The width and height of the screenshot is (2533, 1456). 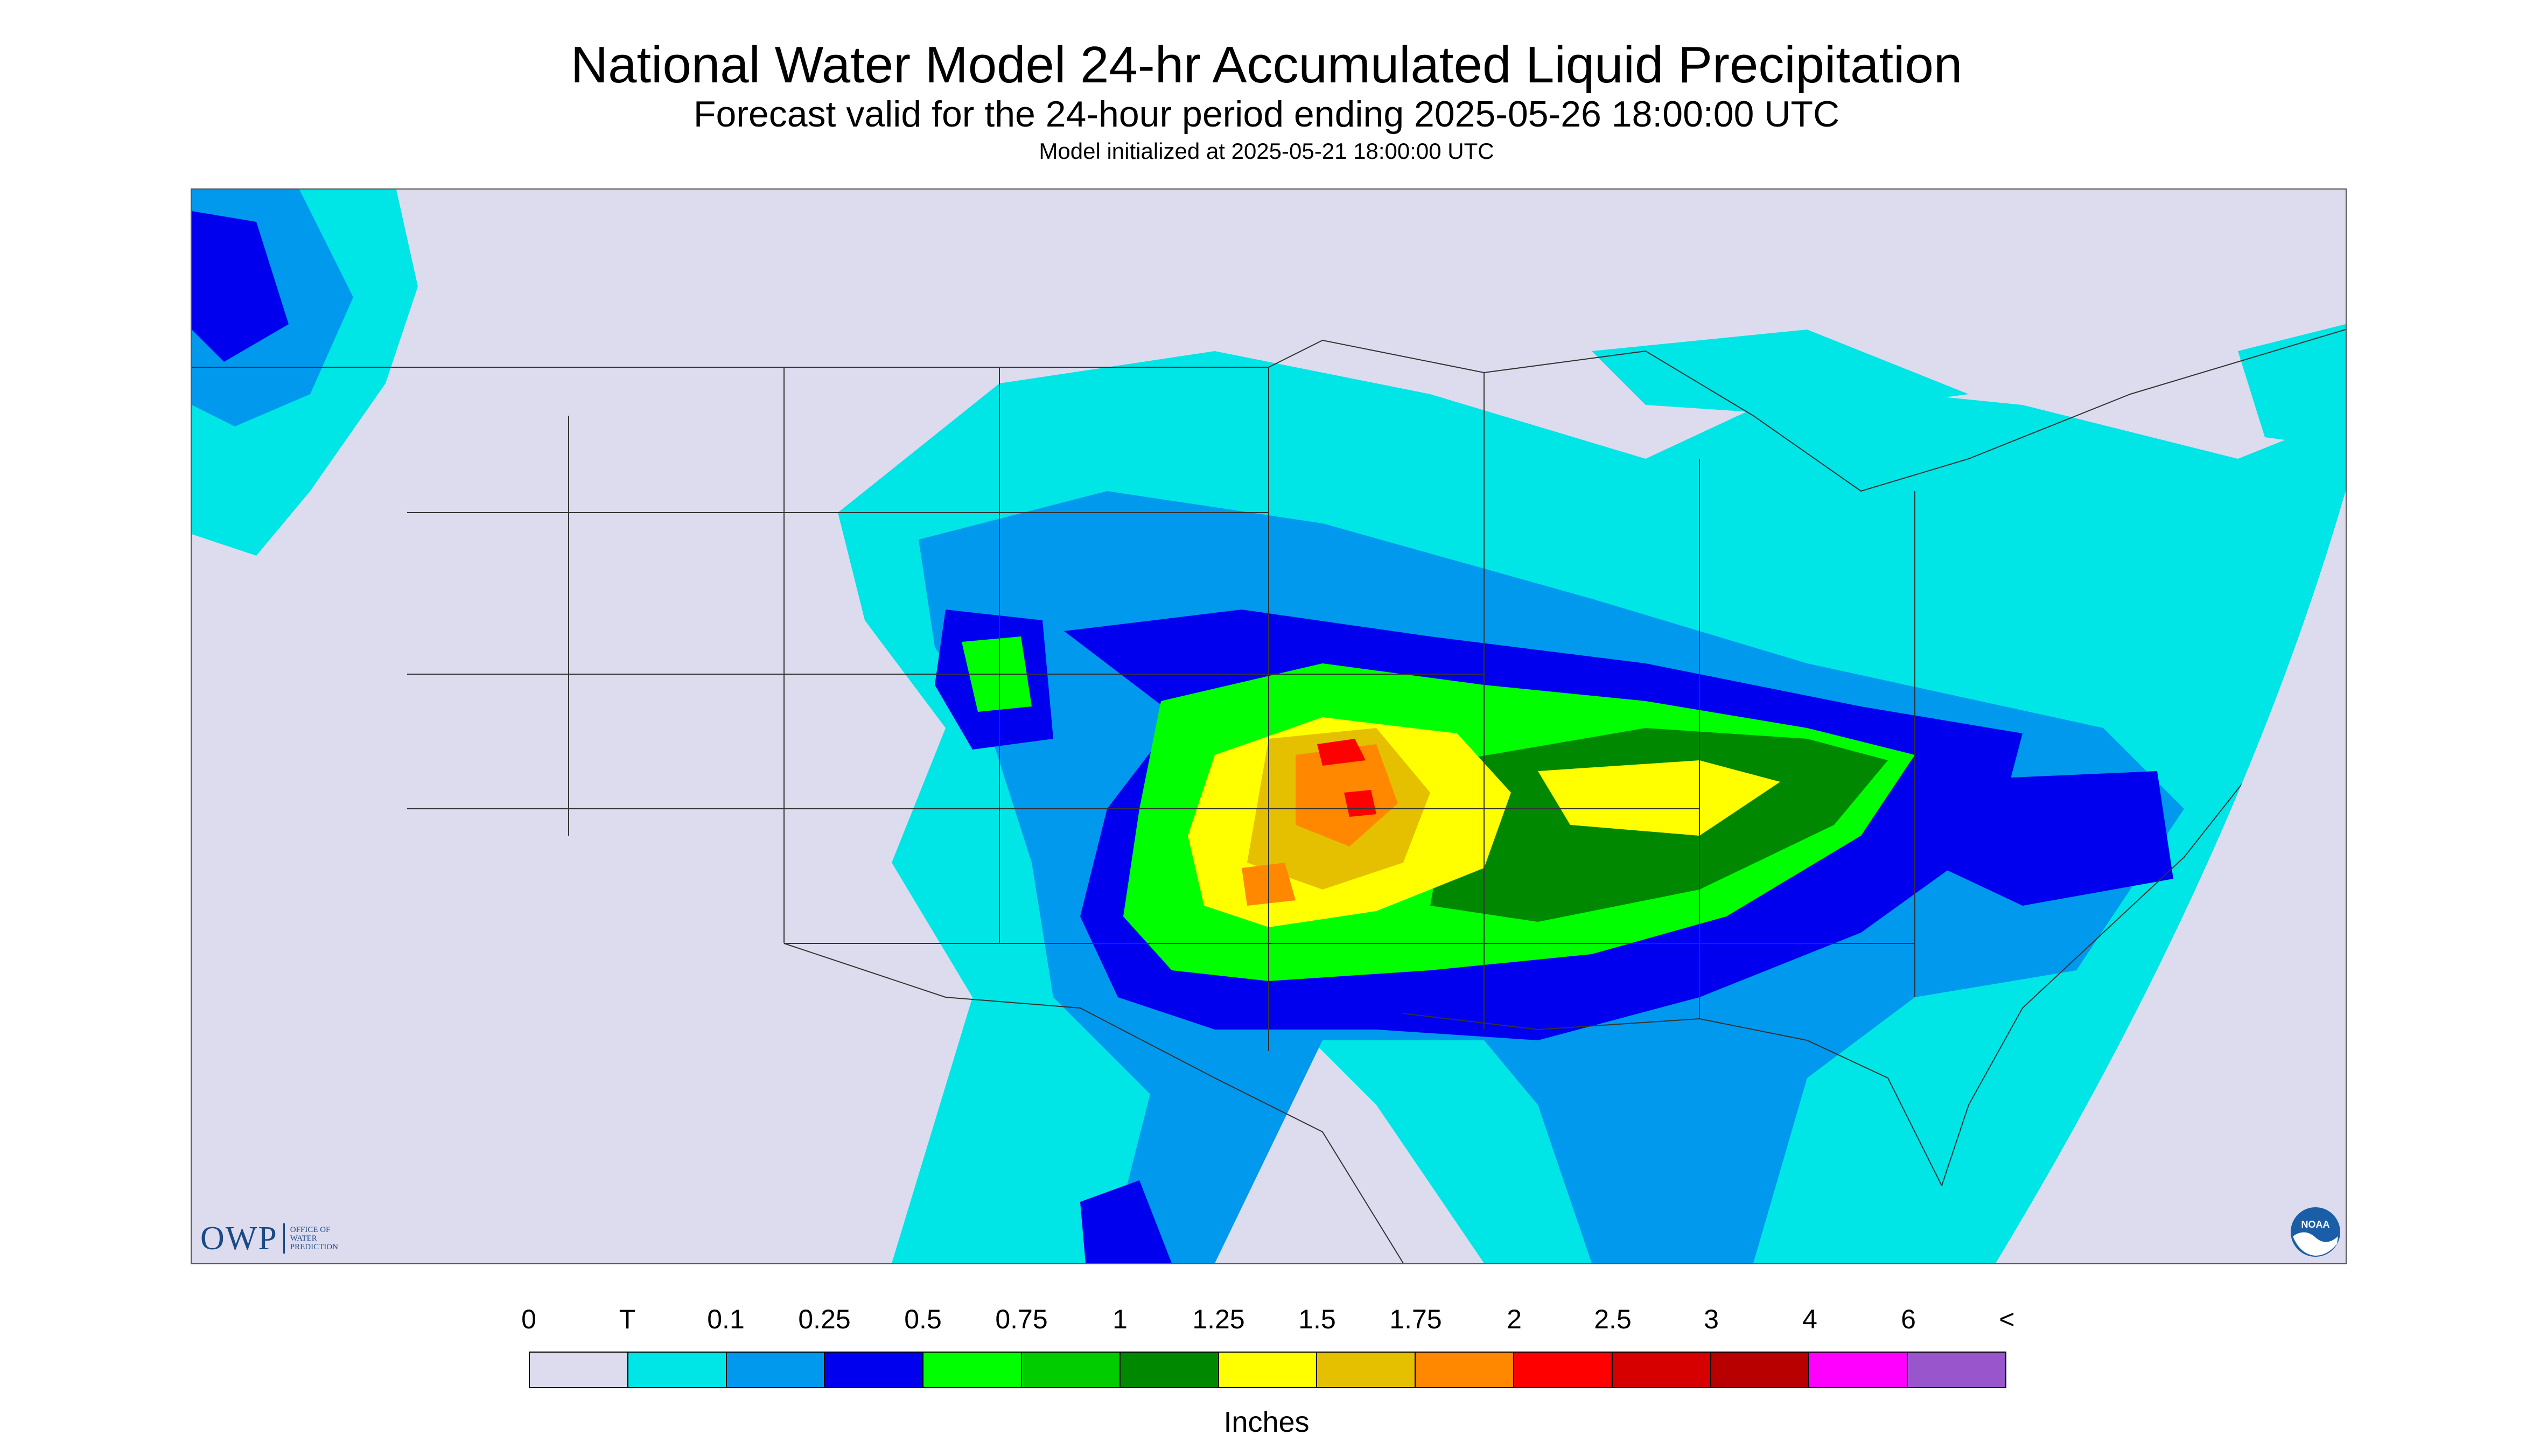 I want to click on legend-tick-label: 0, so click(x=529, y=1319).